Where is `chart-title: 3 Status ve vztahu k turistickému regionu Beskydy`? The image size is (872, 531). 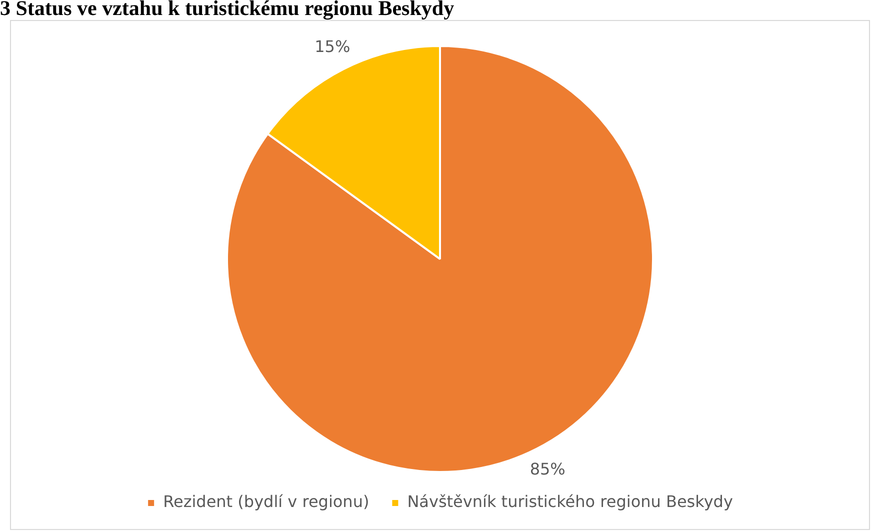 chart-title: 3 Status ve vztahu k turistickému regionu Beskydy is located at coordinates (227, 10).